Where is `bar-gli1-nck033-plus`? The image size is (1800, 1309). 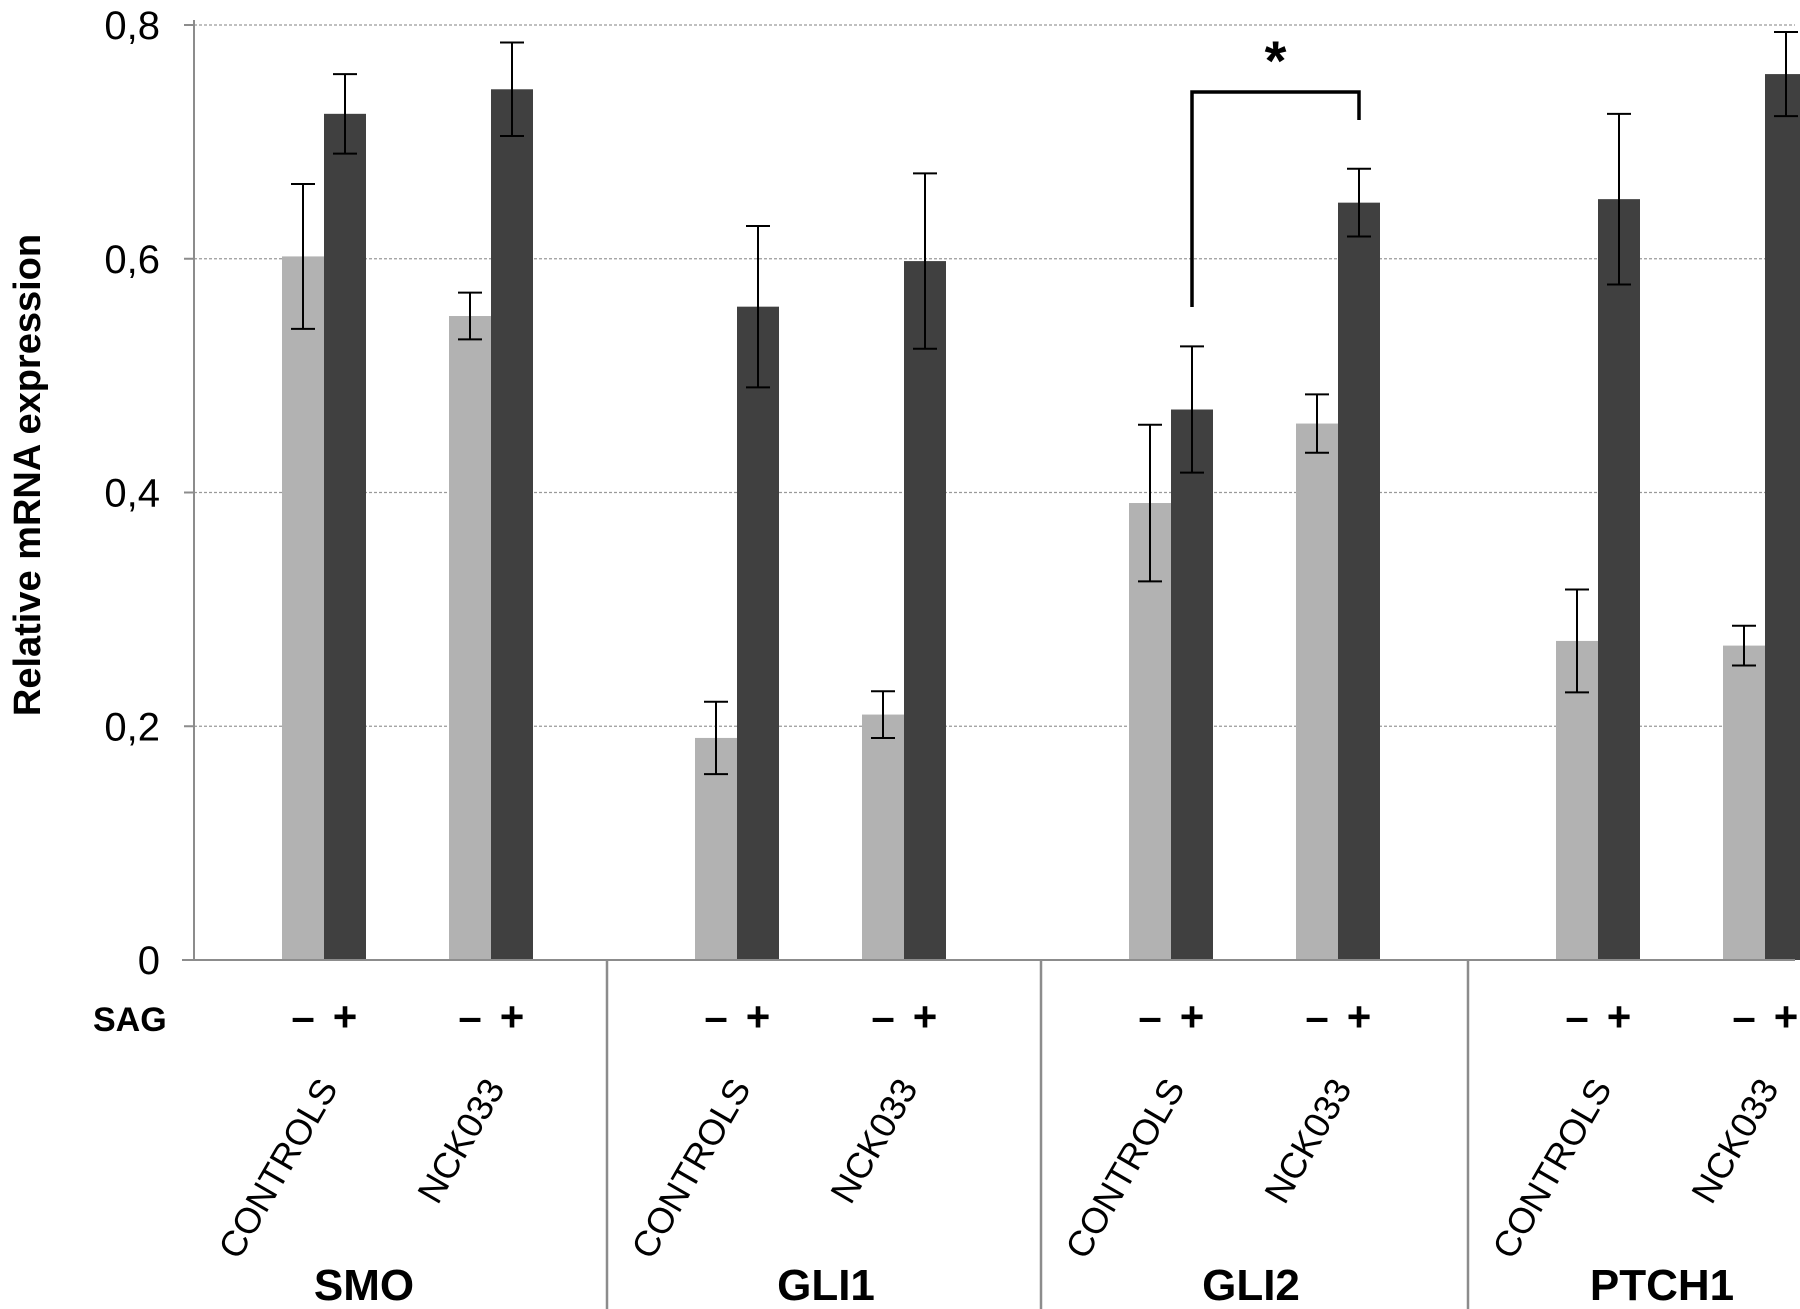
bar-gli1-nck033-plus is located at coordinates (925, 610).